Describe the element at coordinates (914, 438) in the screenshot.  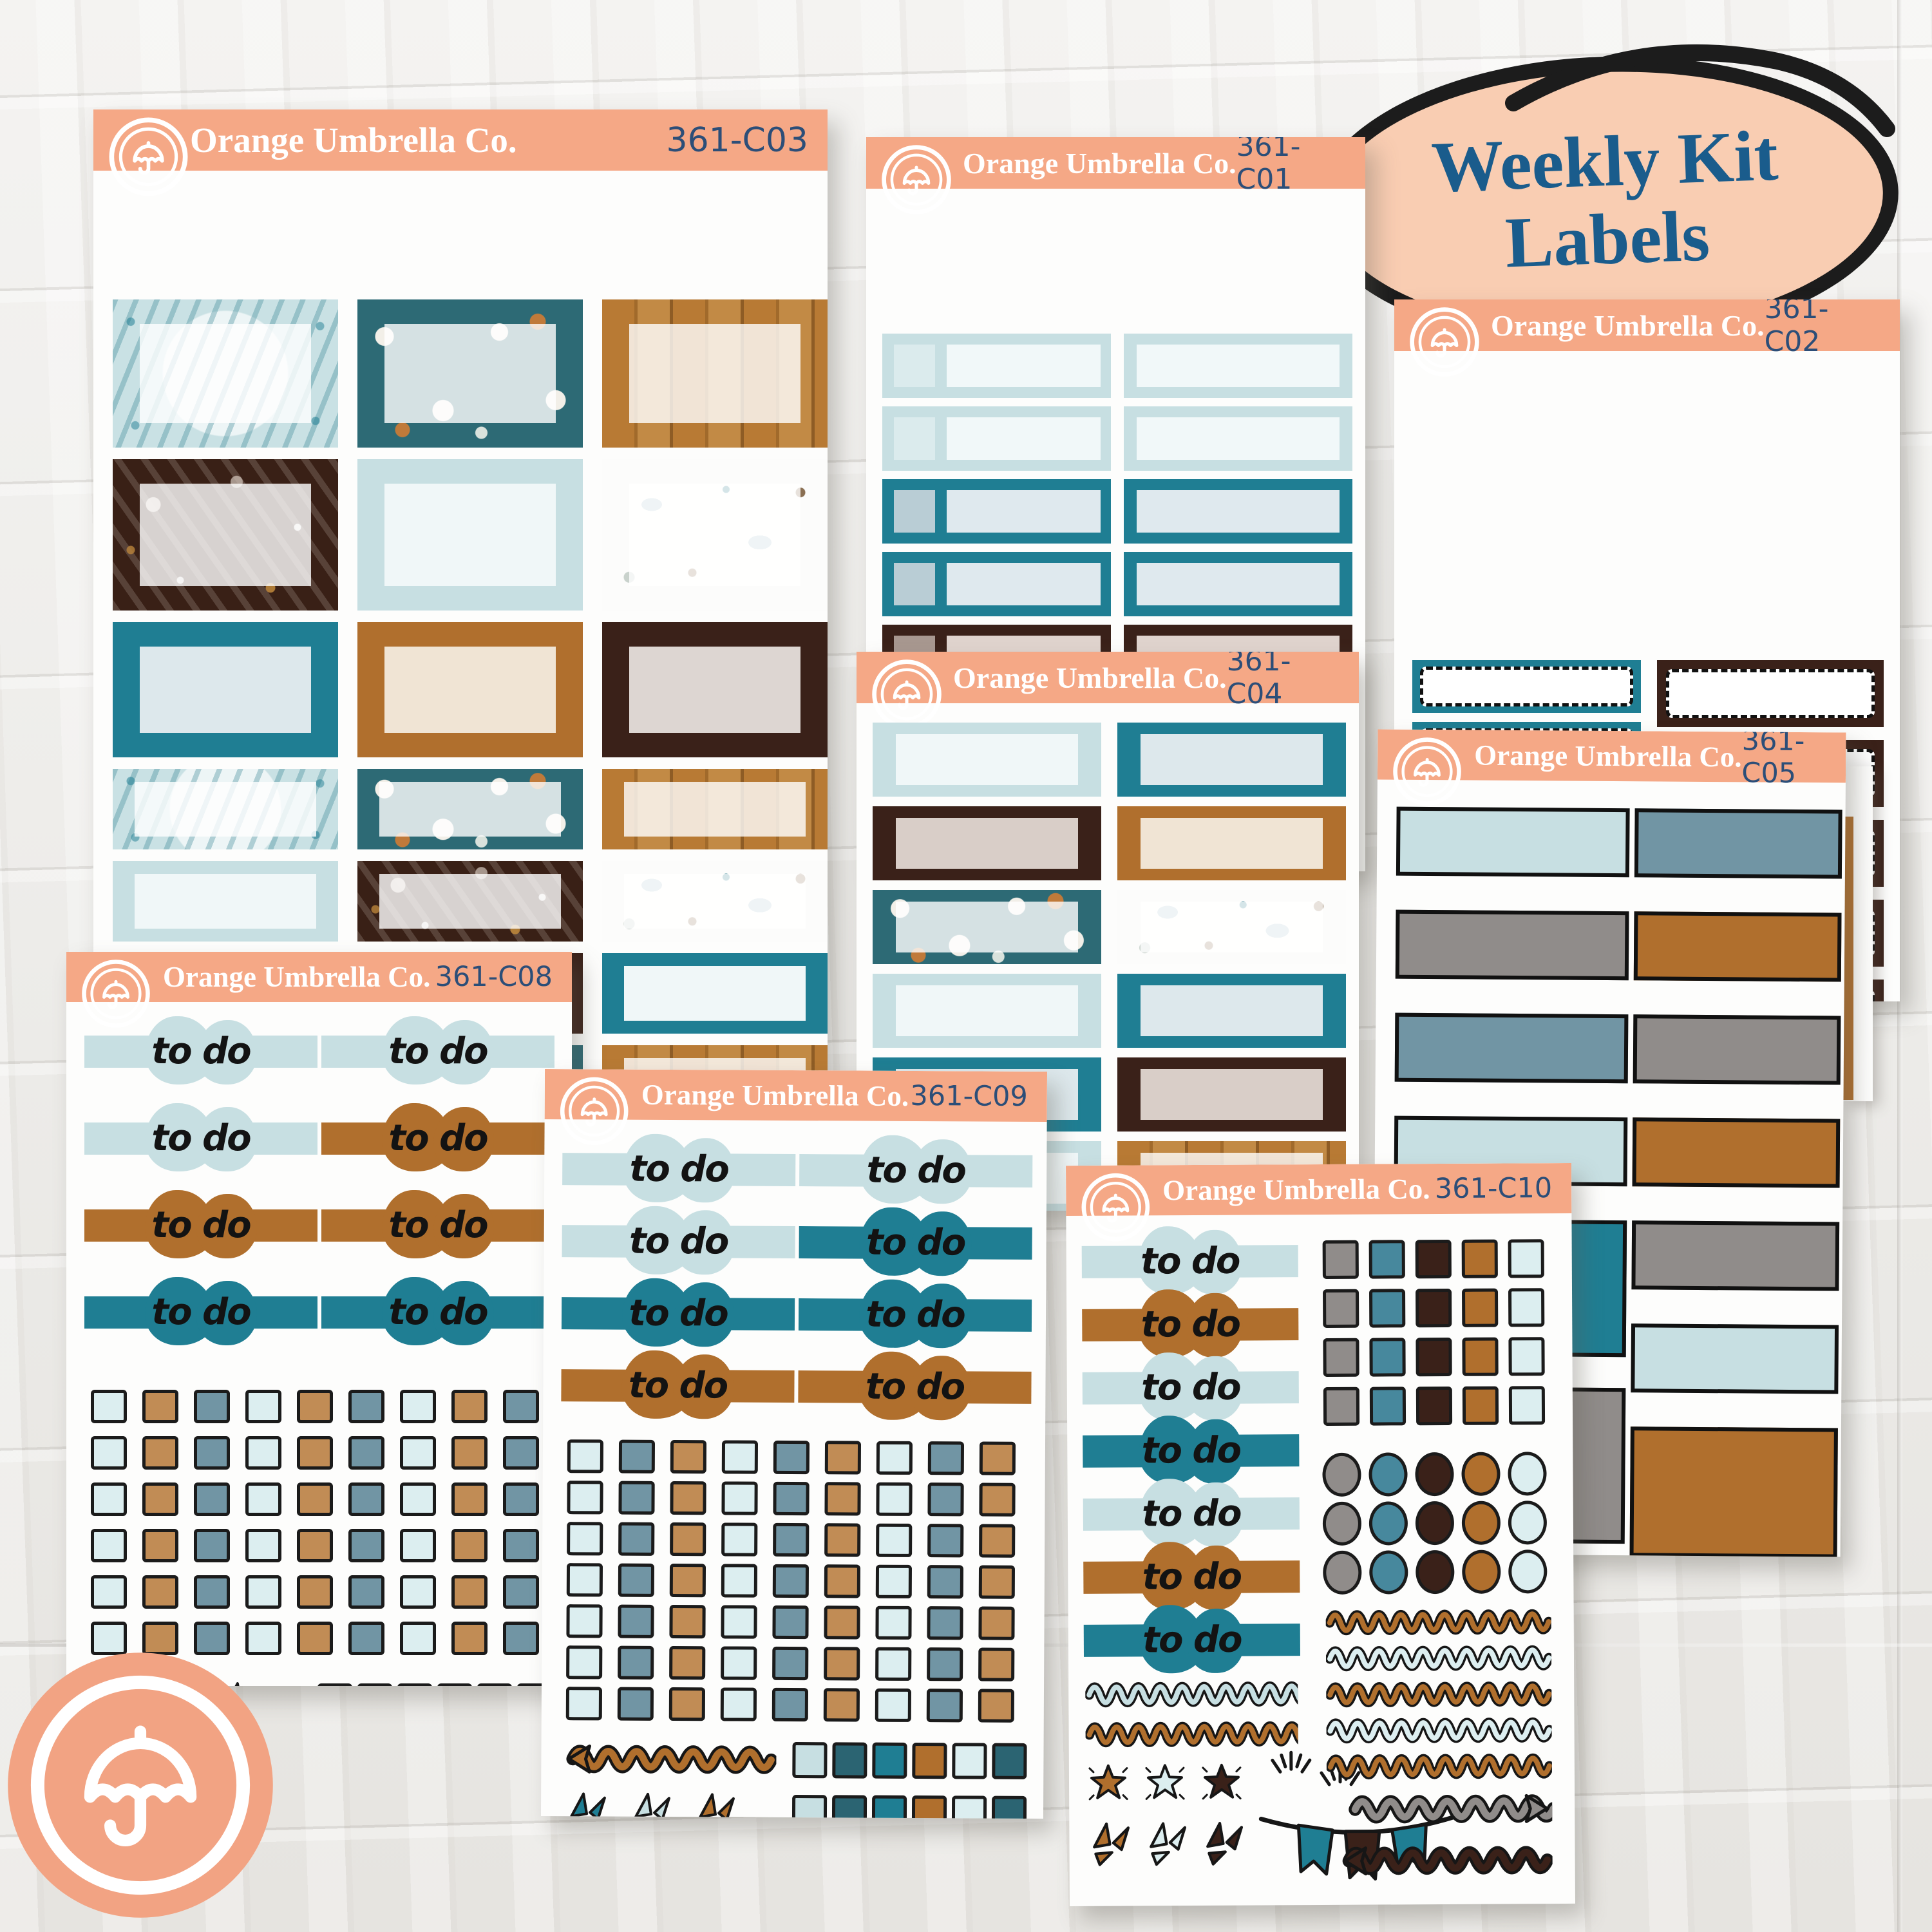
I see `appointment-time-box` at that location.